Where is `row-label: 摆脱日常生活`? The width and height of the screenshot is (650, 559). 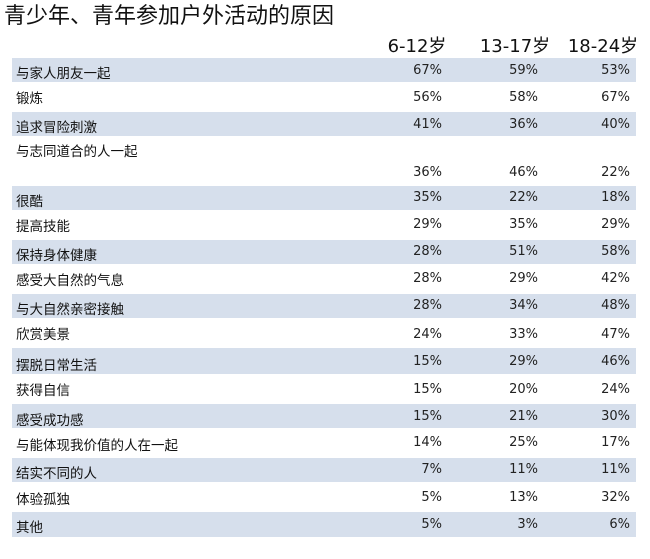 row-label: 摆脱日常生活 is located at coordinates (56, 366).